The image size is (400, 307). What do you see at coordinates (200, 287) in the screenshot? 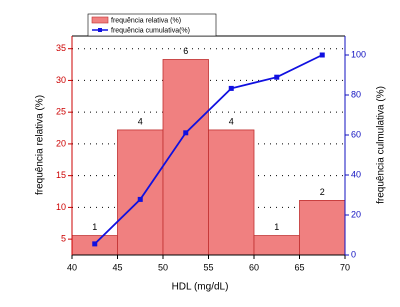
I see `x-axis-label: HDL (mg/dL)` at bounding box center [200, 287].